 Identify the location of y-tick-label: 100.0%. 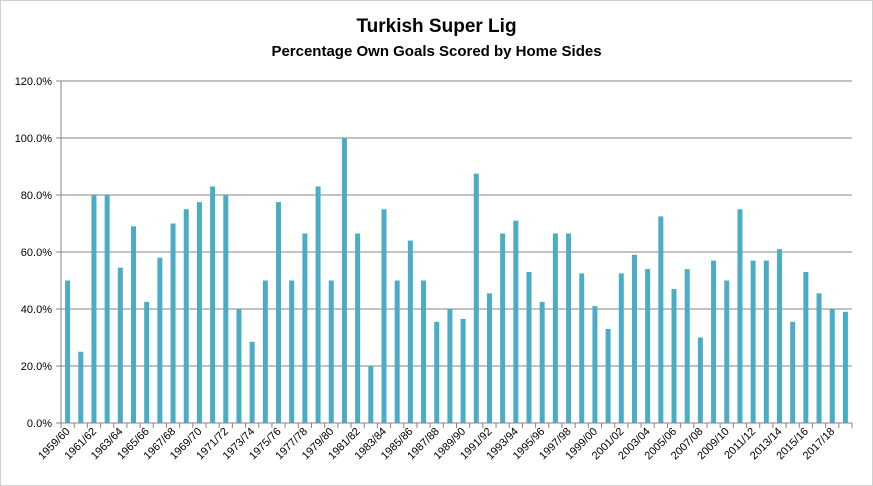
(34, 139).